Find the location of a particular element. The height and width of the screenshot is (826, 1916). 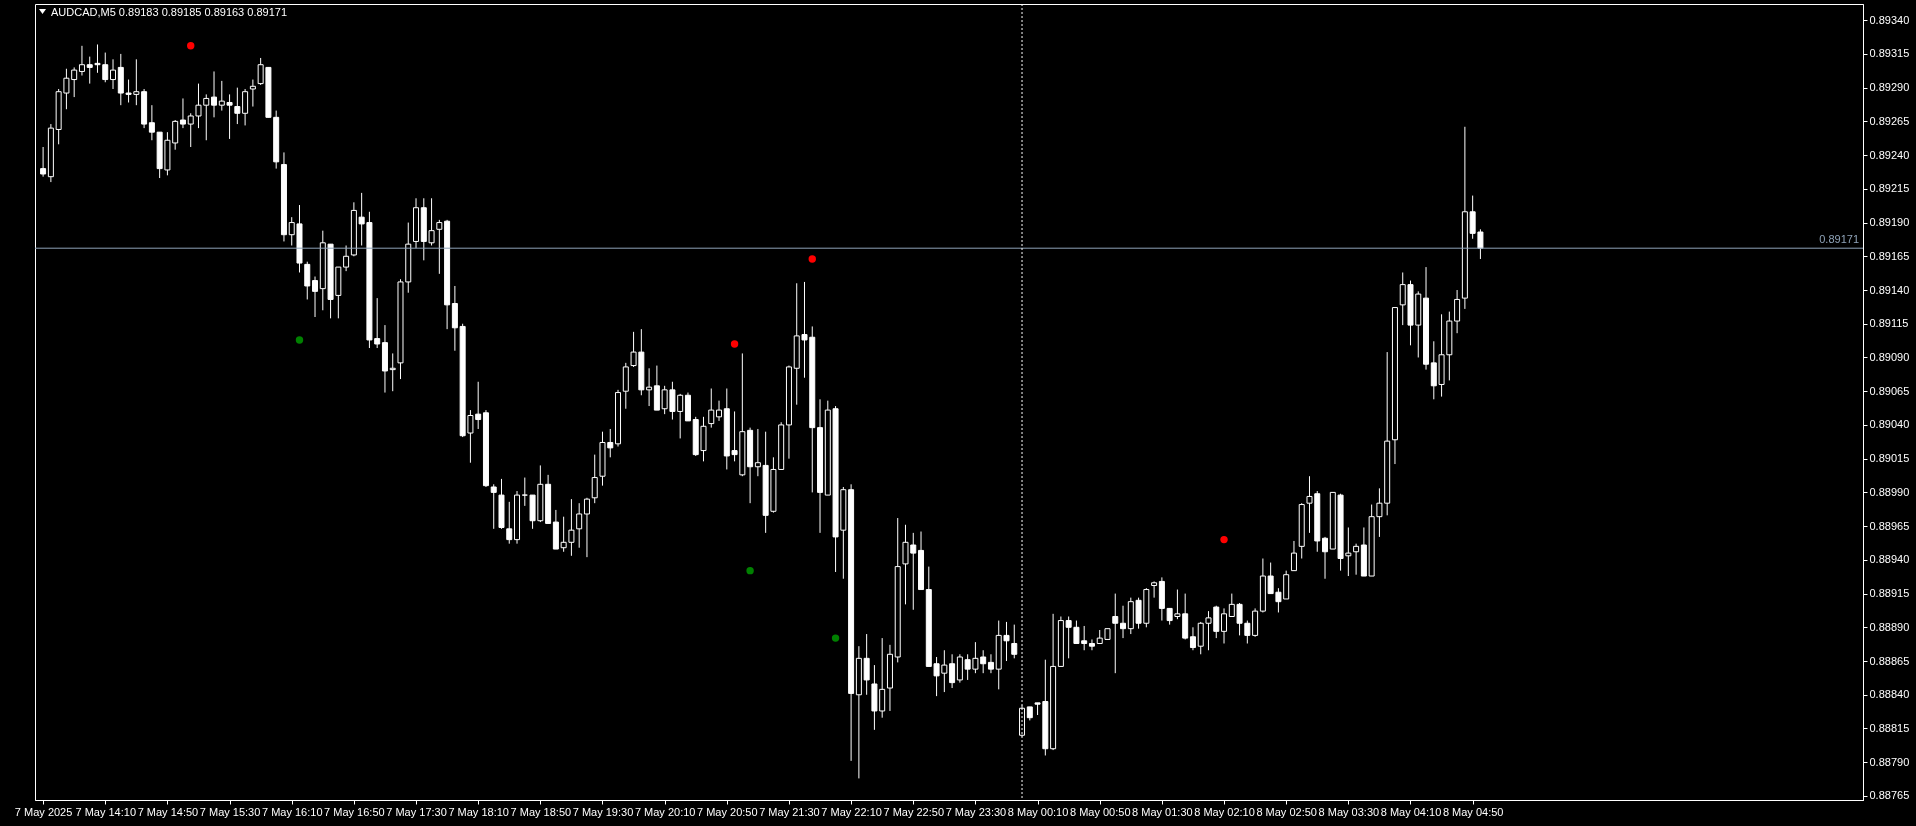

y-tick-label: 0.89315 is located at coordinates (1889, 53).